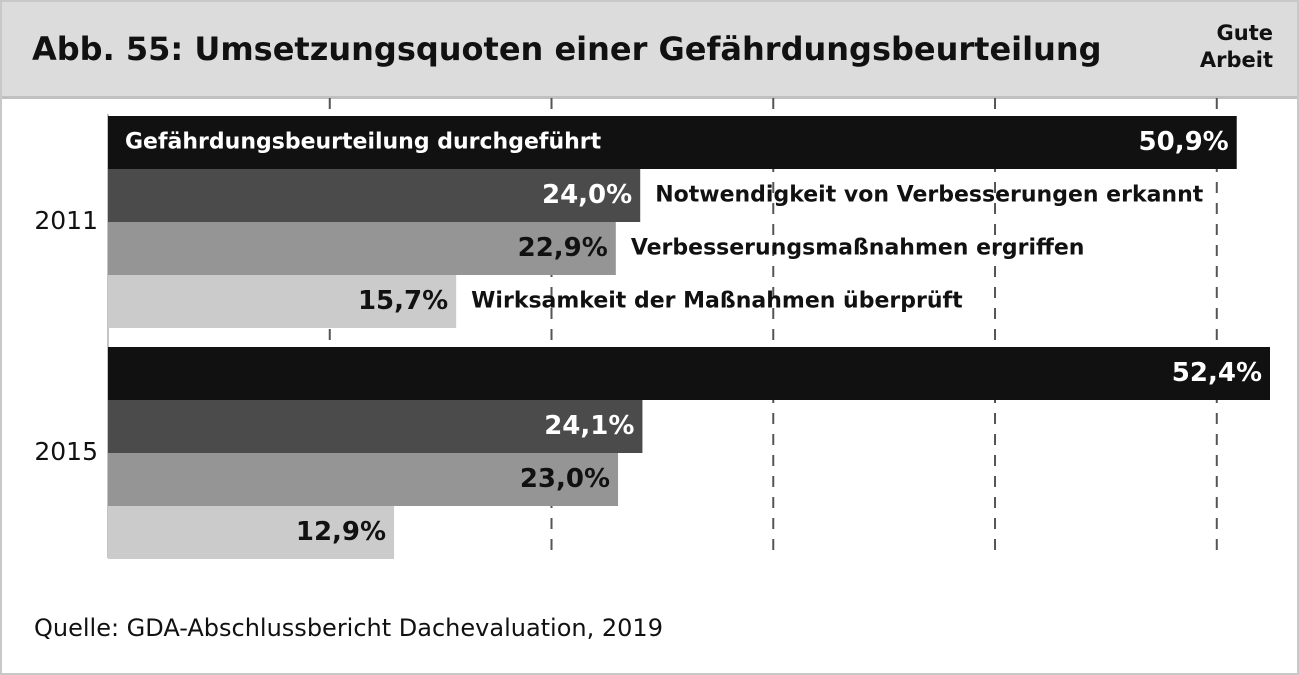 This screenshot has height=675, width=1299. I want to click on bar-1-2015, so click(689, 373).